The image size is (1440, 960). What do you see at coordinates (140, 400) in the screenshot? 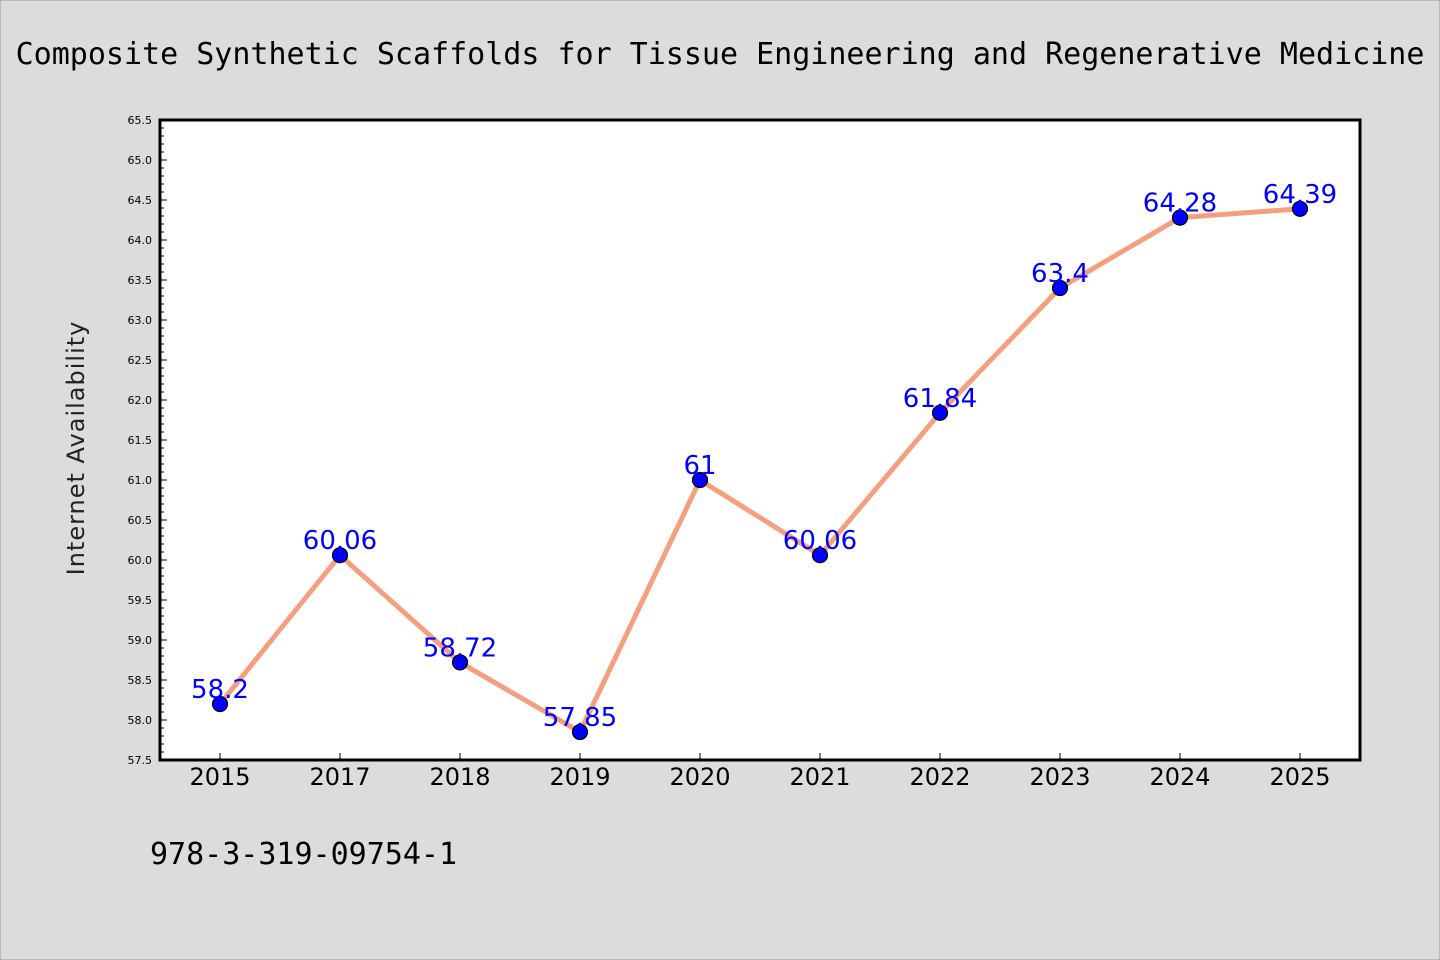
I see `y-tick-label: 62.0` at bounding box center [140, 400].